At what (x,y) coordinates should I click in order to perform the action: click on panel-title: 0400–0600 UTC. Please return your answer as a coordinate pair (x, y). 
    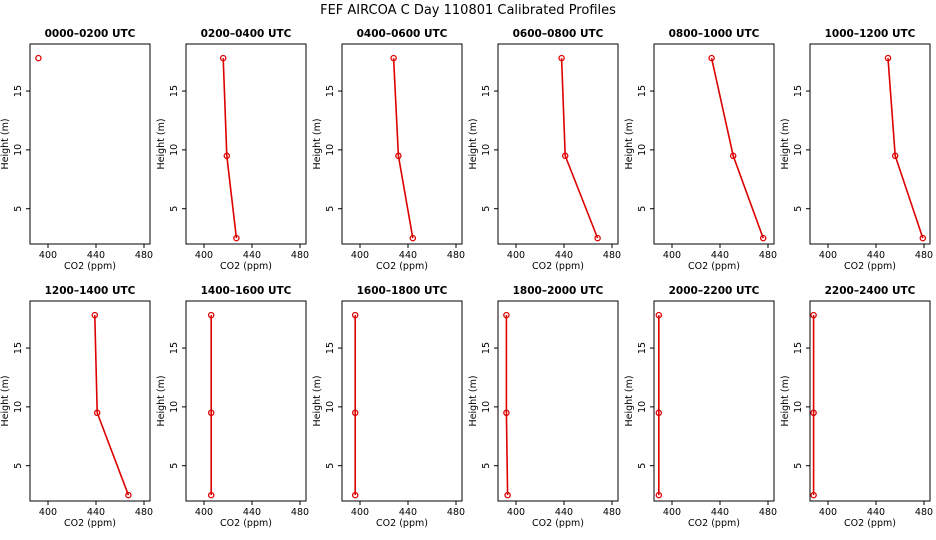
    Looking at the image, I should click on (402, 34).